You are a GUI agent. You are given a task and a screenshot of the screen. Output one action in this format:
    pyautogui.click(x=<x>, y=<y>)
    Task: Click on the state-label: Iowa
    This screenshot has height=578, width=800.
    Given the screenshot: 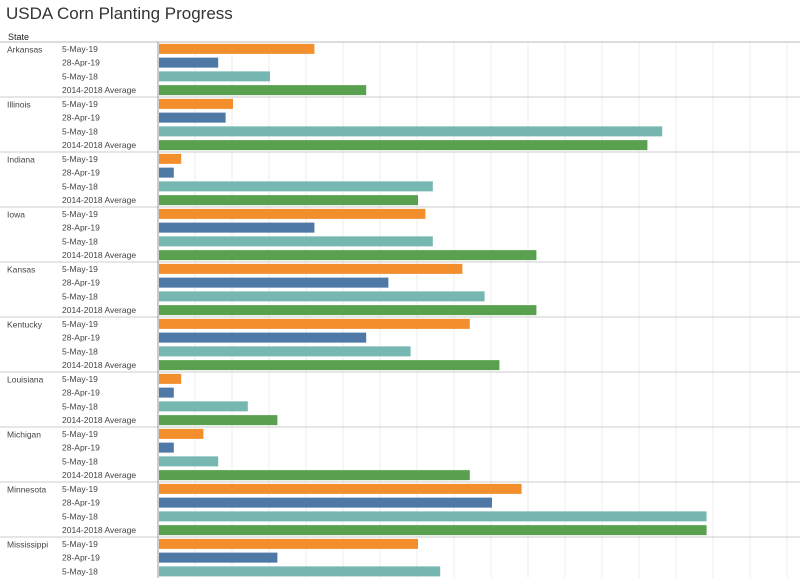 What is the action you would take?
    pyautogui.click(x=16, y=215)
    